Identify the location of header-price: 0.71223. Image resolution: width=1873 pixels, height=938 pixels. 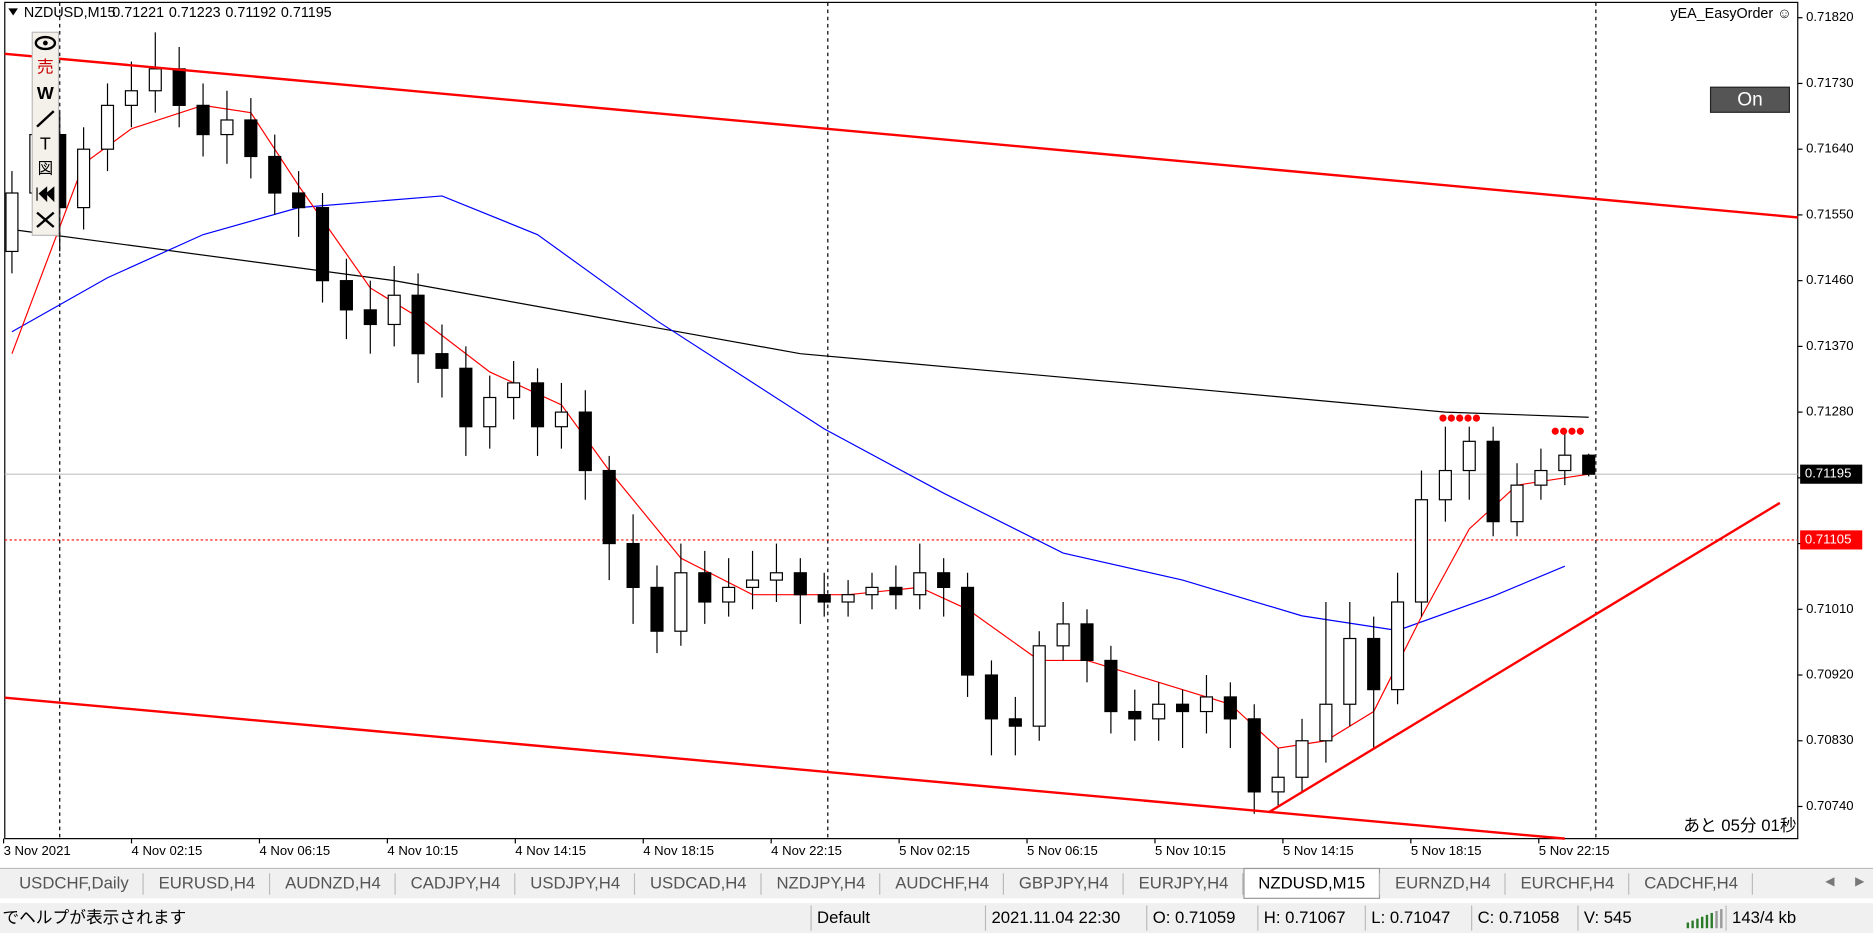
(195, 13).